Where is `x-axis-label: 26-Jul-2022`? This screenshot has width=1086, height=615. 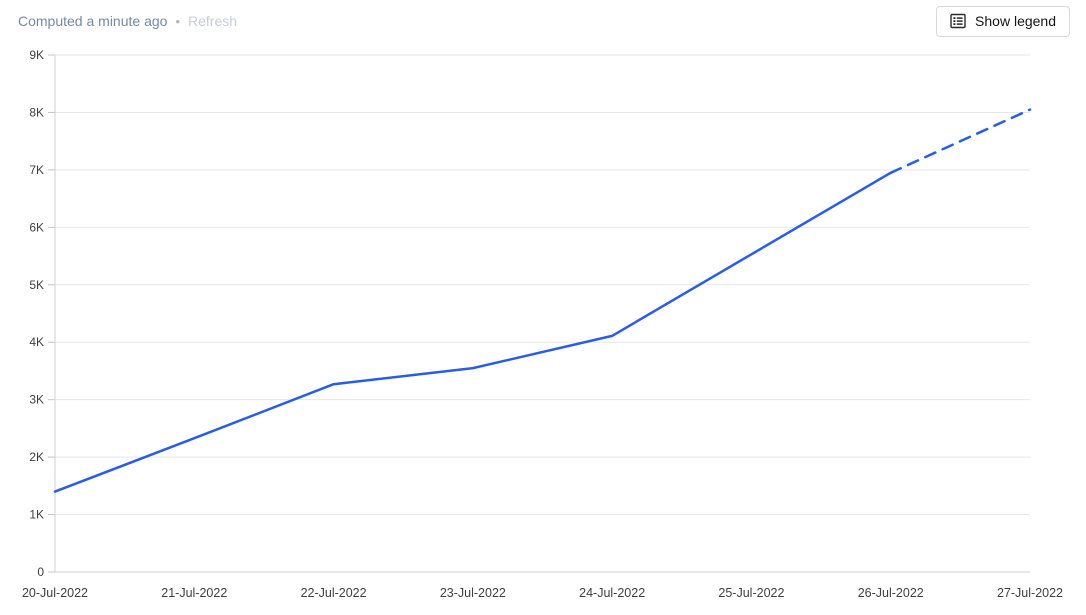 x-axis-label: 26-Jul-2022 is located at coordinates (891, 593).